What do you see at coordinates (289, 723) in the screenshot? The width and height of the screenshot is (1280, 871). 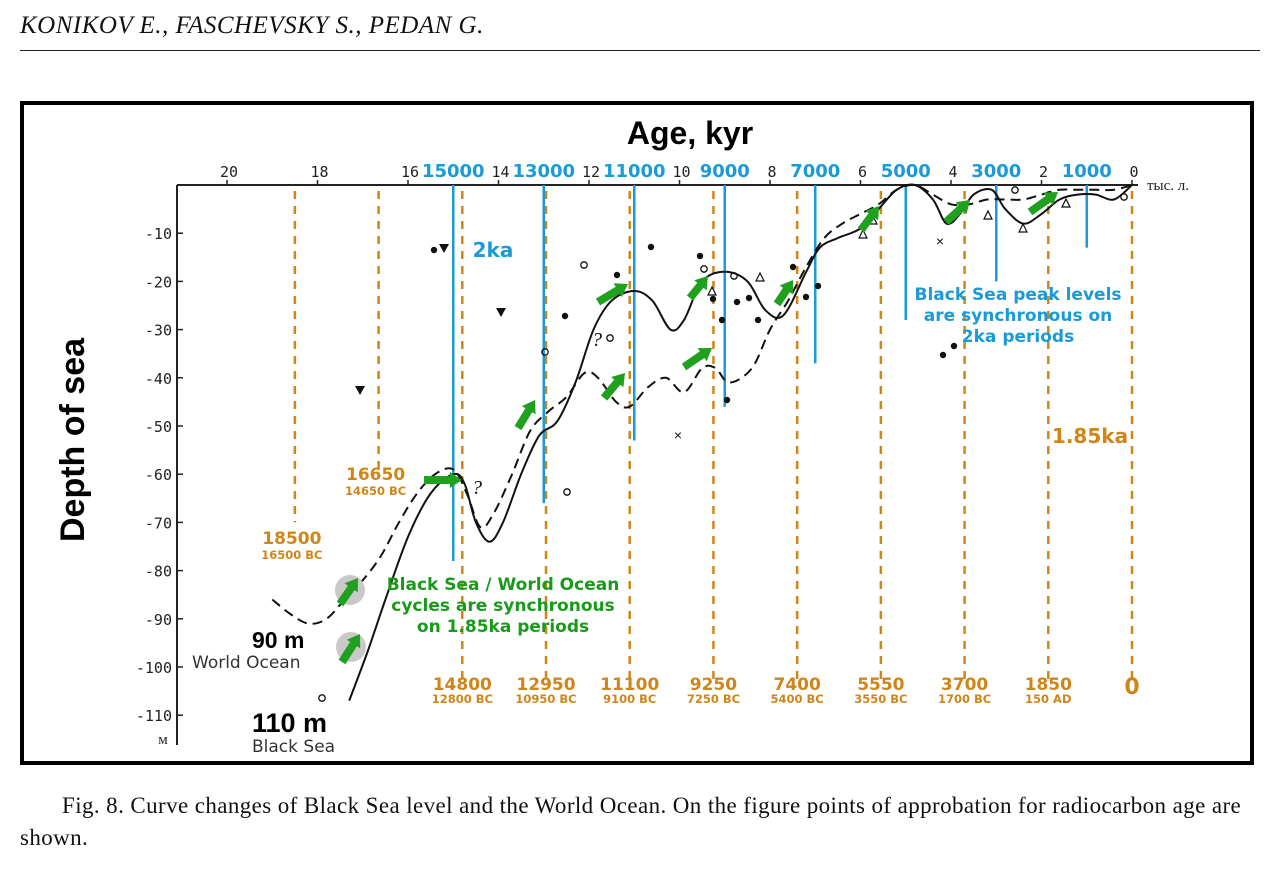 I see `black-sea-depth-label: 110 m` at bounding box center [289, 723].